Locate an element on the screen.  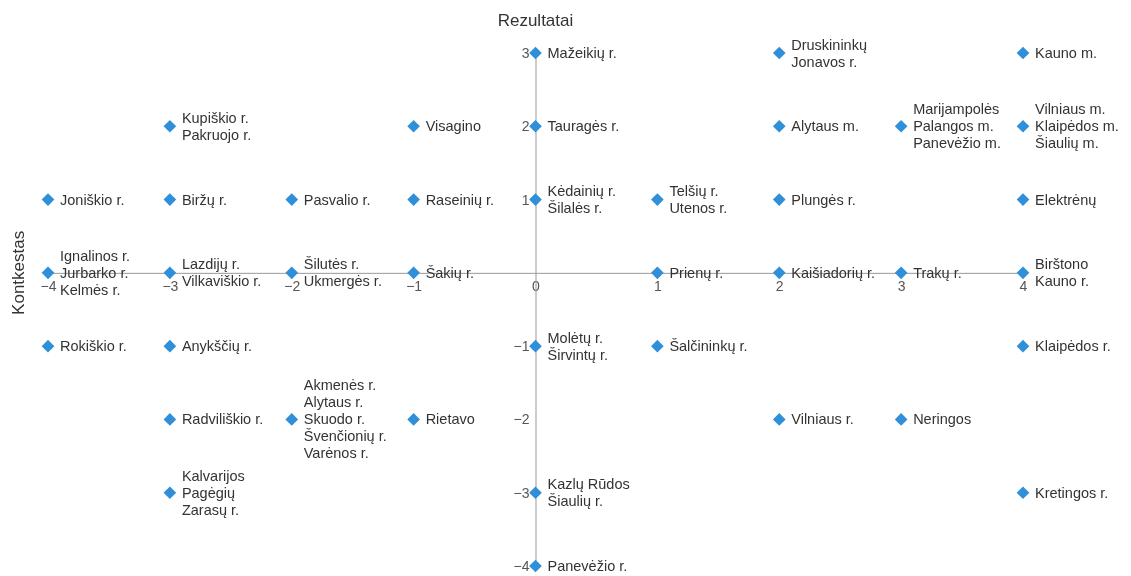
annotation: Vilniaus m. is located at coordinates (1070, 109).